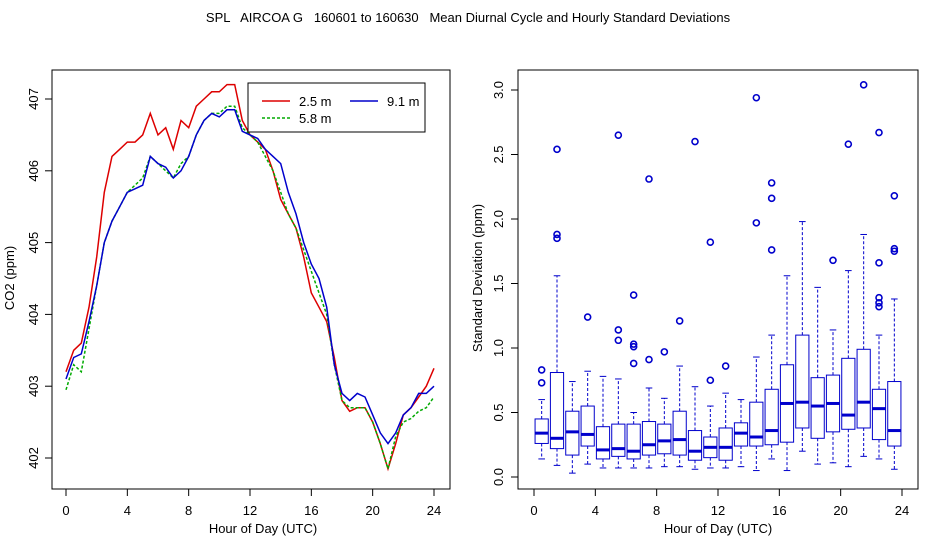  I want to click on y-tick-label: 406, so click(33, 171).